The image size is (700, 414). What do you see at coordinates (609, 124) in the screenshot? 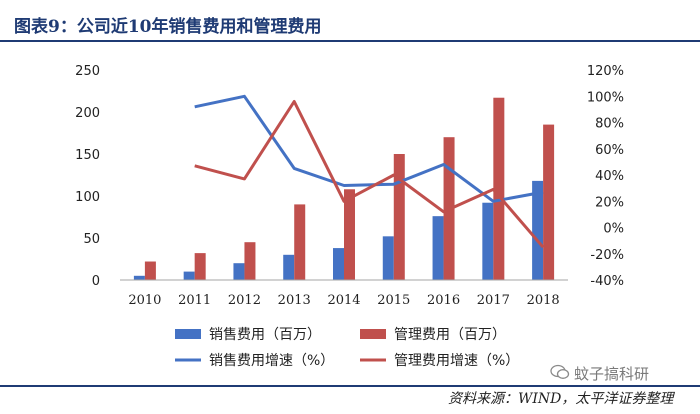
I see `right-tick-label: 80%` at bounding box center [609, 124].